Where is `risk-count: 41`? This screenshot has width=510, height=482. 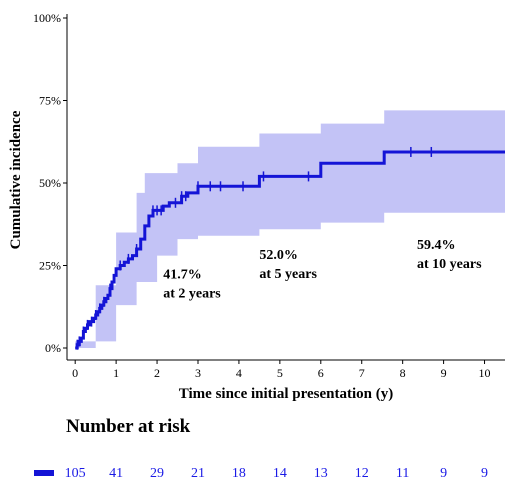
risk-count: 41 is located at coordinates (116, 473).